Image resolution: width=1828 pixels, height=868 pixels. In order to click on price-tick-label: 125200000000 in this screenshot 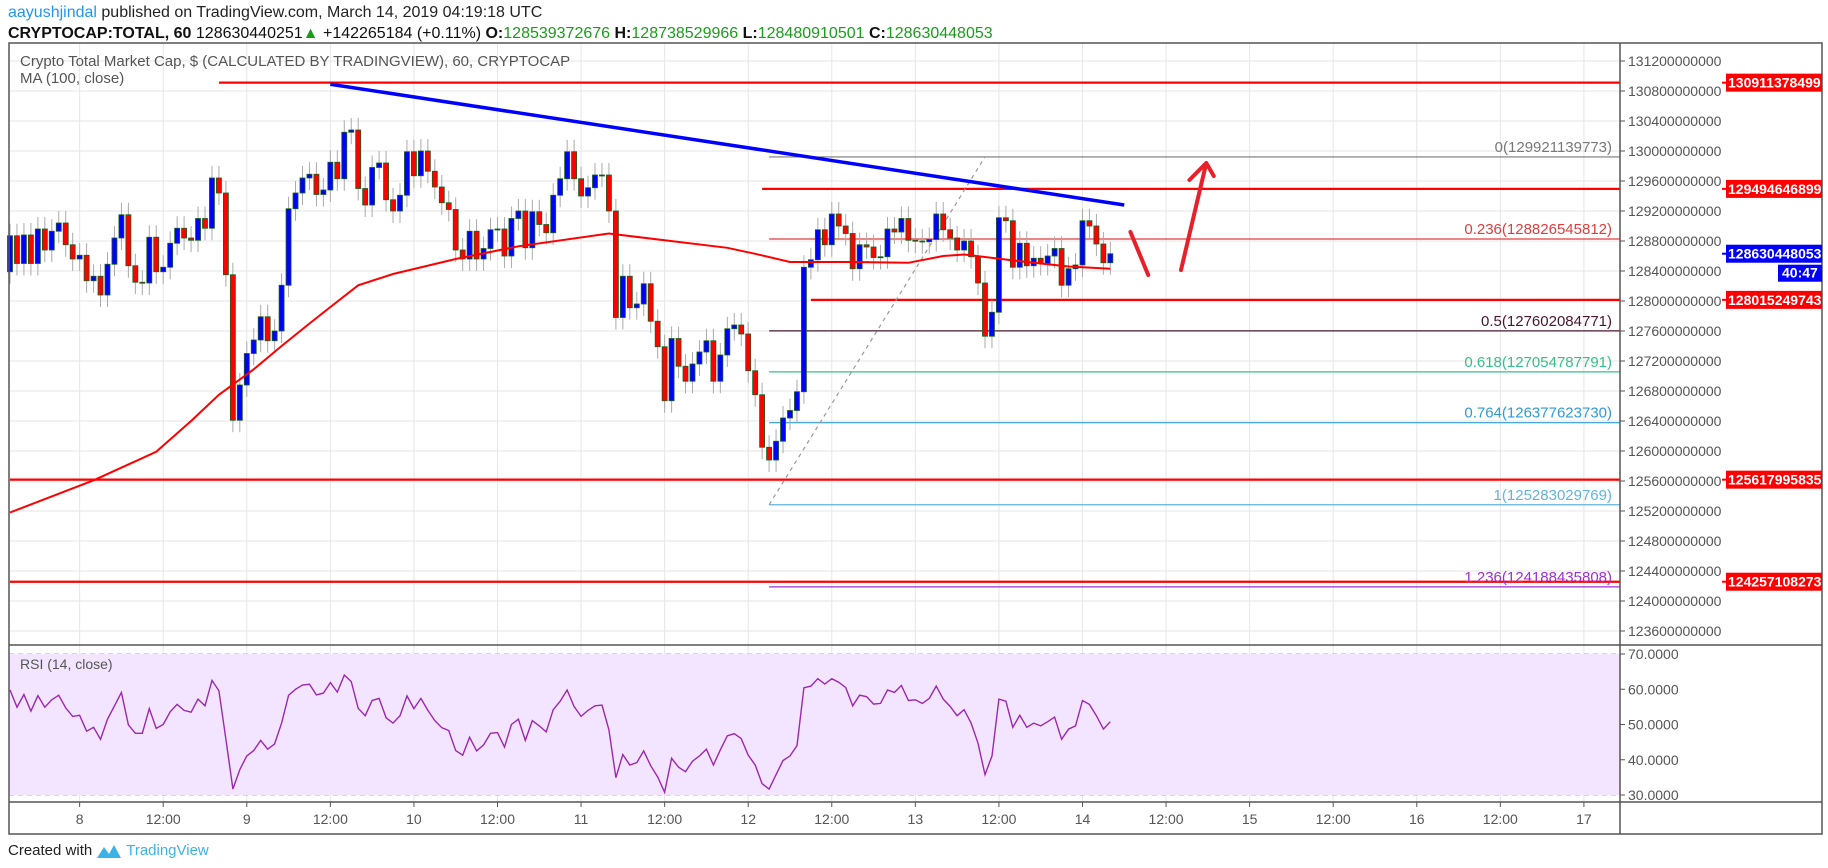, I will do `click(1675, 511)`.